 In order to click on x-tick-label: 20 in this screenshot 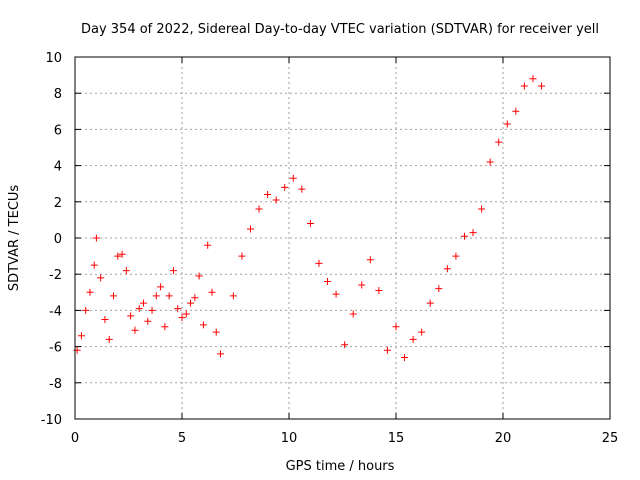, I will do `click(503, 438)`.